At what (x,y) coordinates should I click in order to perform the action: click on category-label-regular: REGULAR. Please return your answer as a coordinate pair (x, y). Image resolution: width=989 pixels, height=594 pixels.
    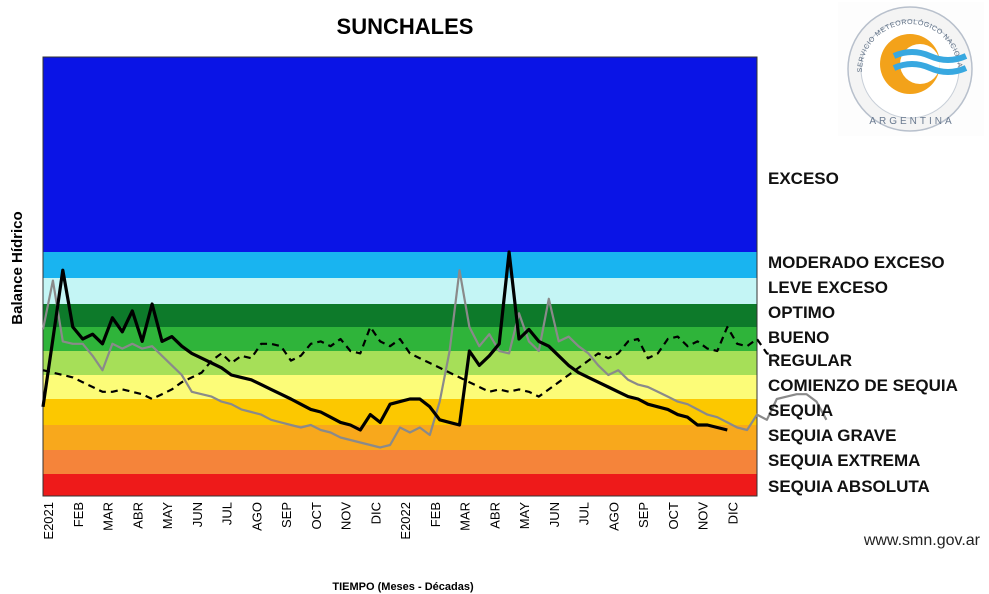
    Looking at the image, I should click on (810, 360).